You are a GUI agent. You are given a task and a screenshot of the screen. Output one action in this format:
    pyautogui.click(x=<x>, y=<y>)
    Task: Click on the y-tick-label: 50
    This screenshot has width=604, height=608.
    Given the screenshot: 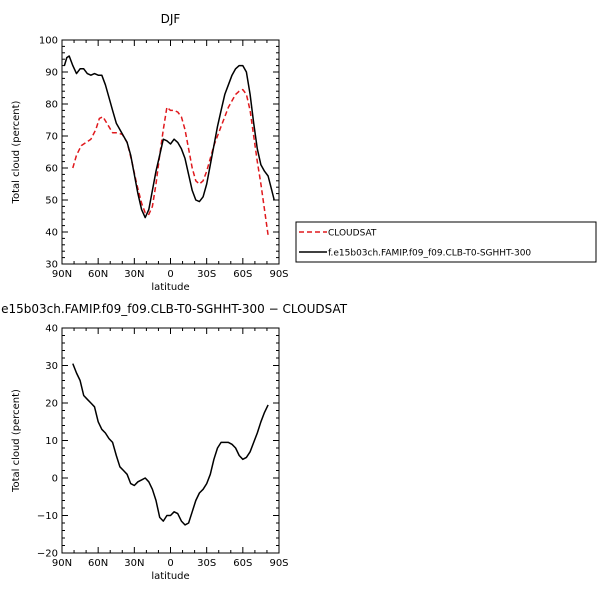 What is the action you would take?
    pyautogui.click(x=51, y=201)
    